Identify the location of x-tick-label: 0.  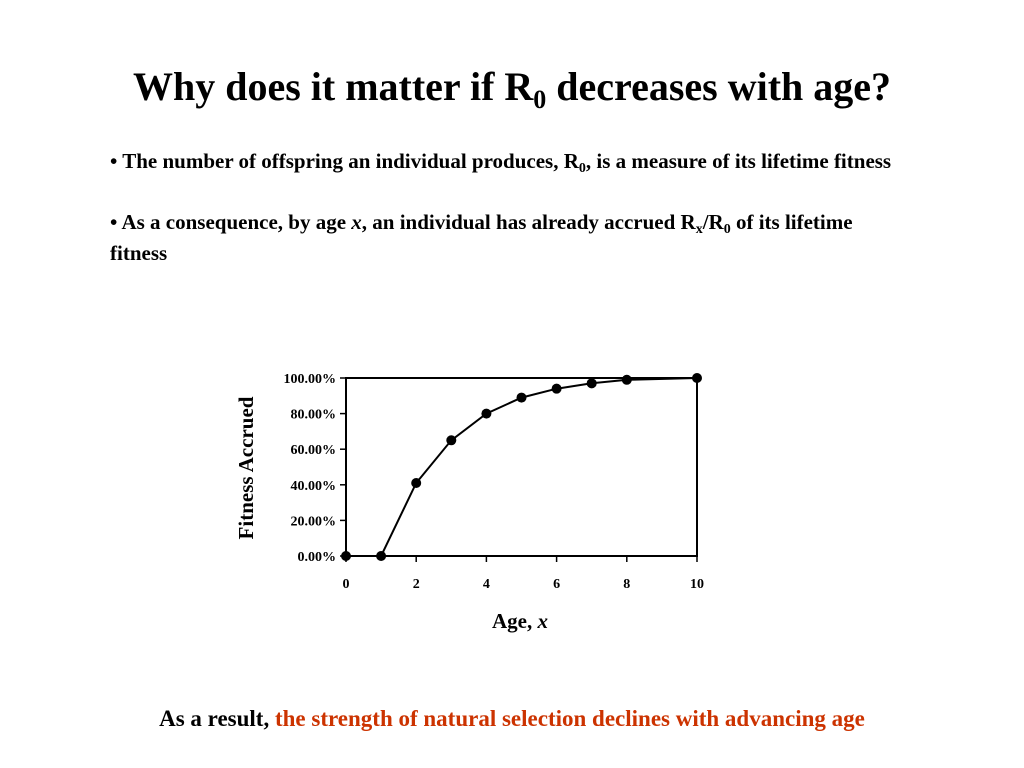
(346, 584).